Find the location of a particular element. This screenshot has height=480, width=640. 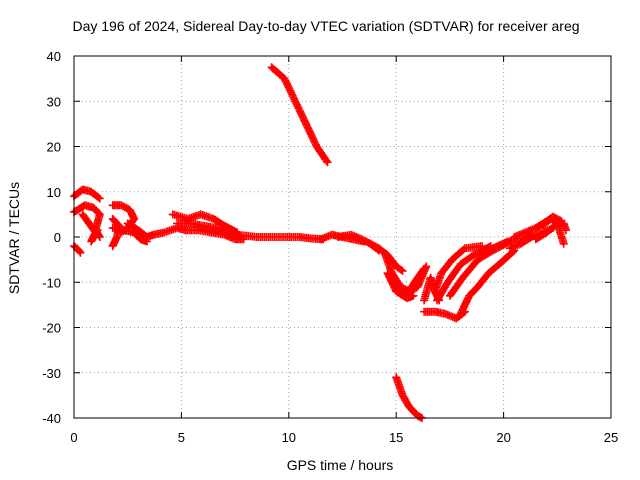

series-steep-lower-track is located at coordinates (409, 397).